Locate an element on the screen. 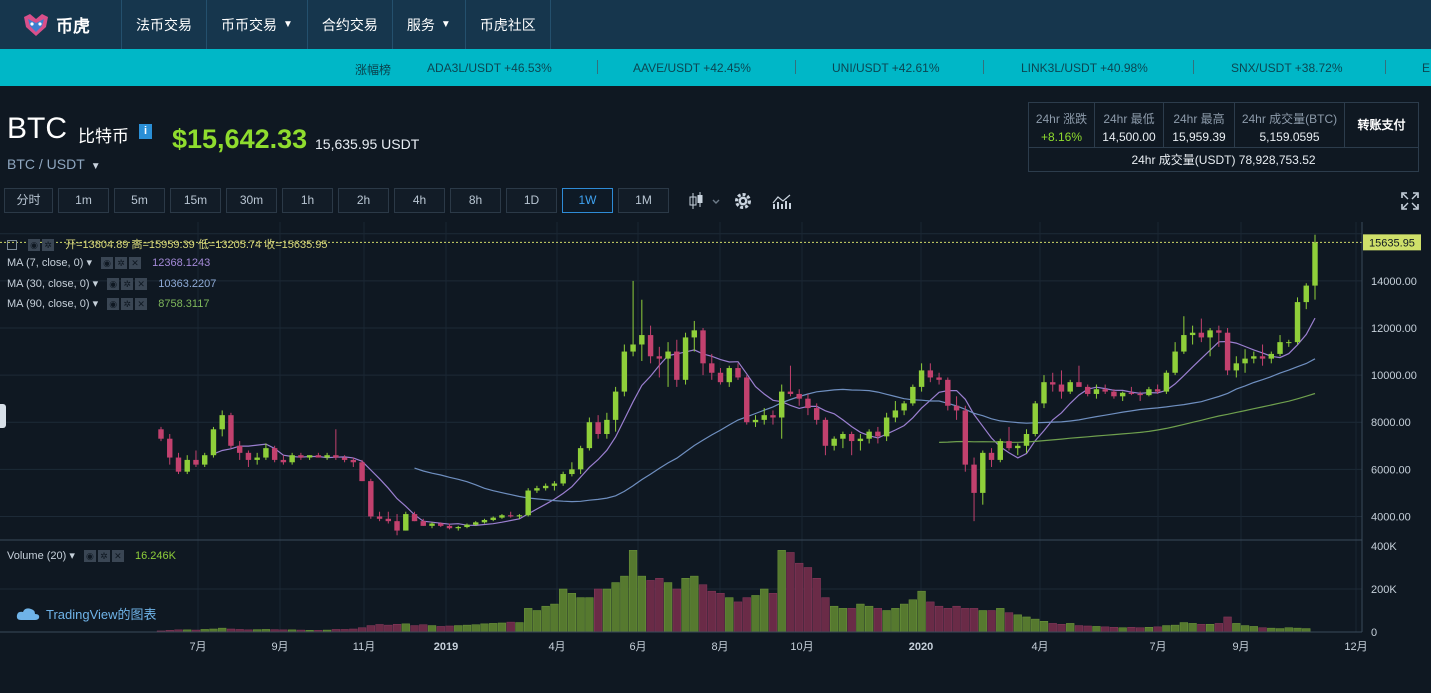  transfer-pay-button: 转账支付 is located at coordinates (1381, 125).